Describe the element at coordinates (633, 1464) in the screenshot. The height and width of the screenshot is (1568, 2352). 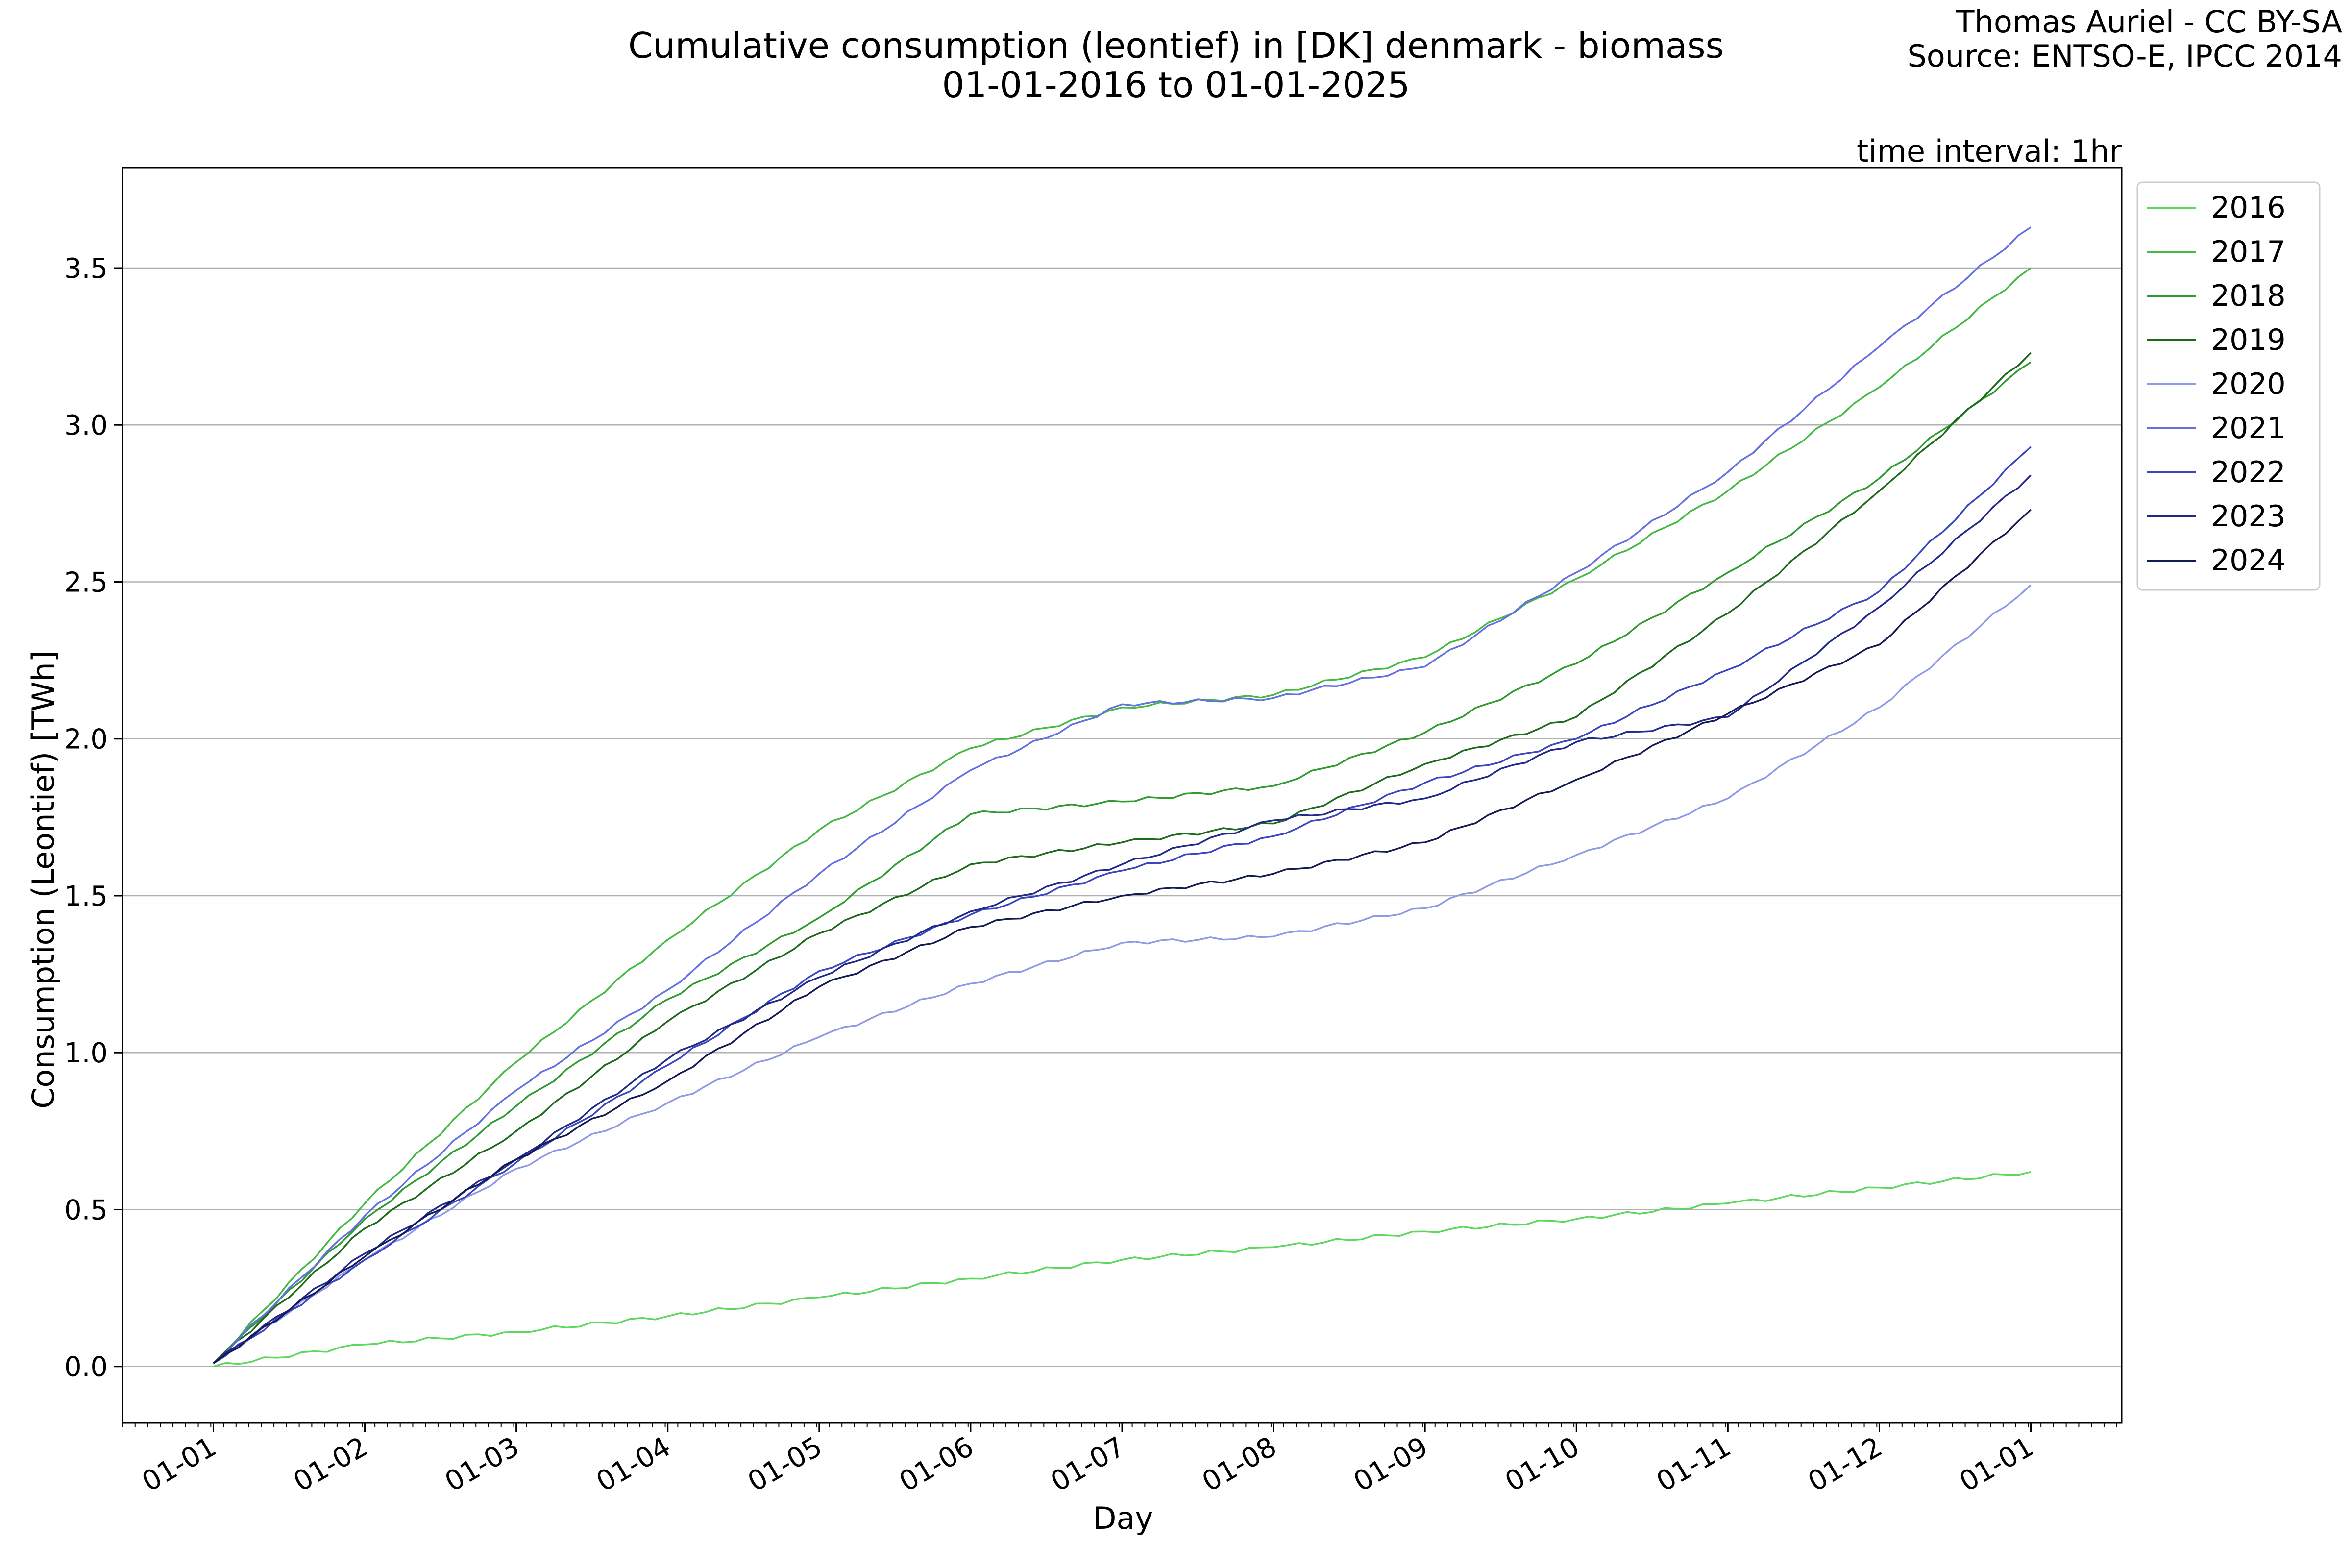
I see `x-tick-label: 01-04` at that location.